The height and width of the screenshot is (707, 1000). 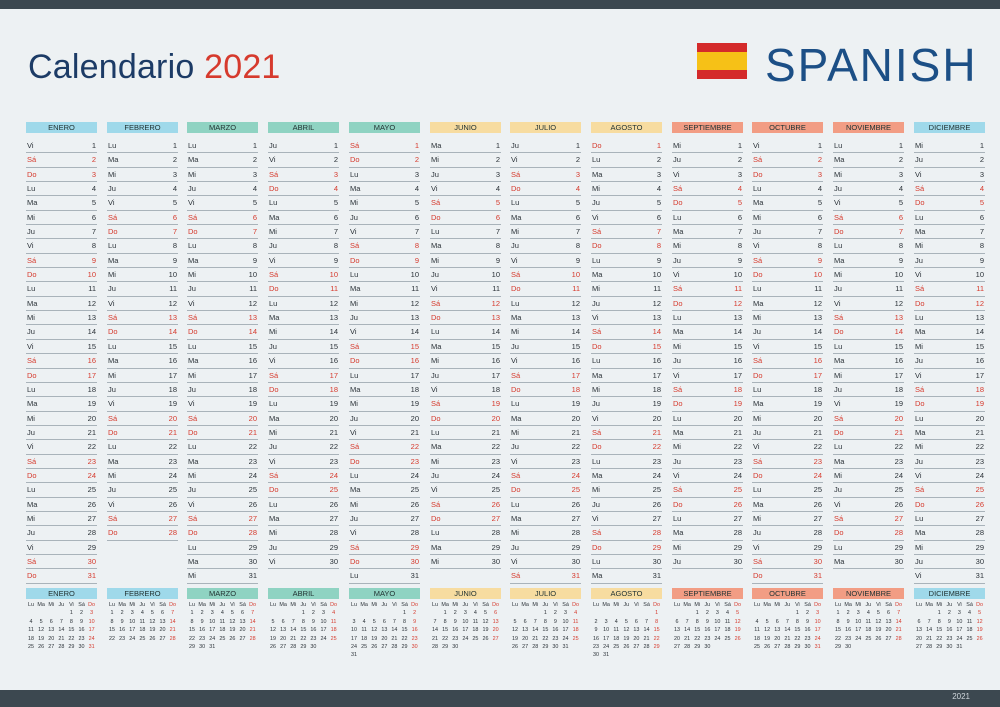 I want to click on day-row: Sá 20, so click(x=222, y=419).